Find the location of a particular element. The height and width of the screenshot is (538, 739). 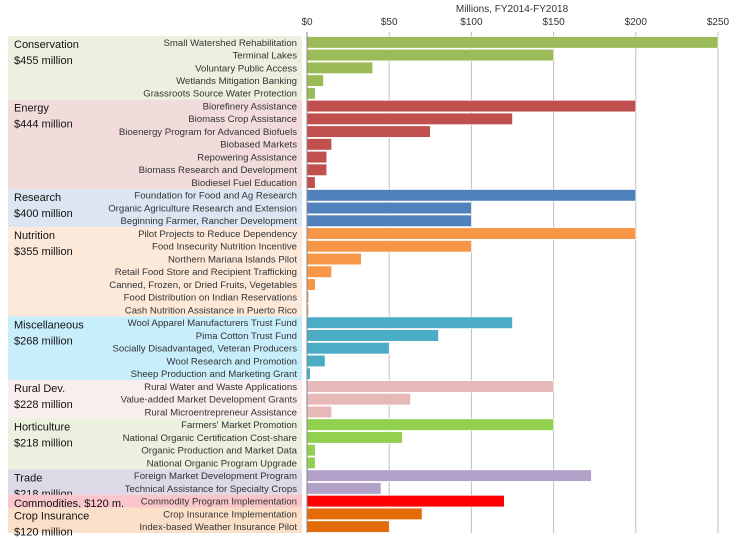

category-label: Small Watershed Rehabilitation is located at coordinates (231, 43).